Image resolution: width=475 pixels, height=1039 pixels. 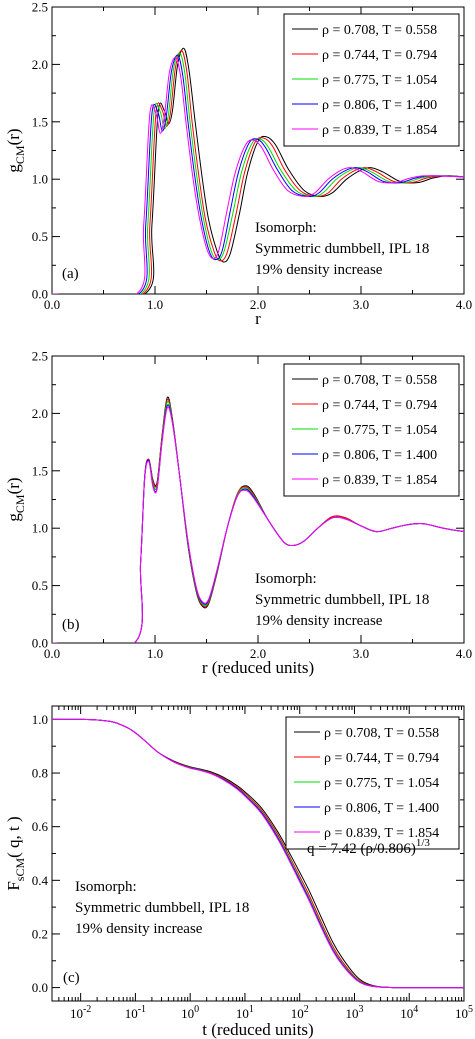 I want to click on x-tick-label: 10³, so click(x=354, y=1012).